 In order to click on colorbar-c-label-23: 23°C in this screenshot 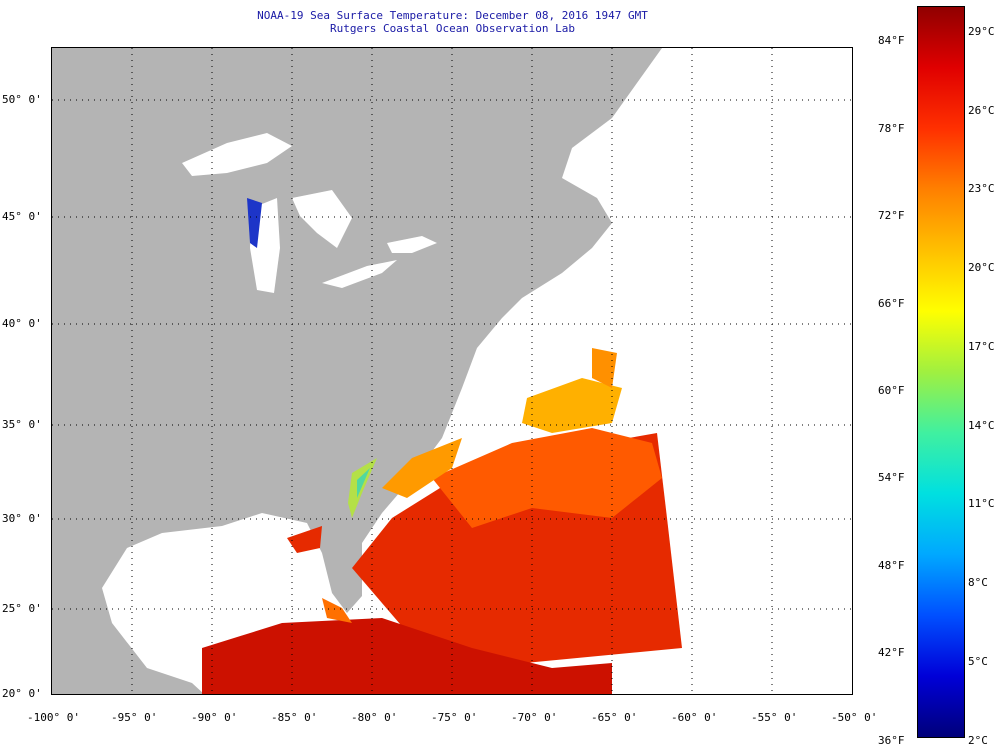, I will do `click(981, 188)`.